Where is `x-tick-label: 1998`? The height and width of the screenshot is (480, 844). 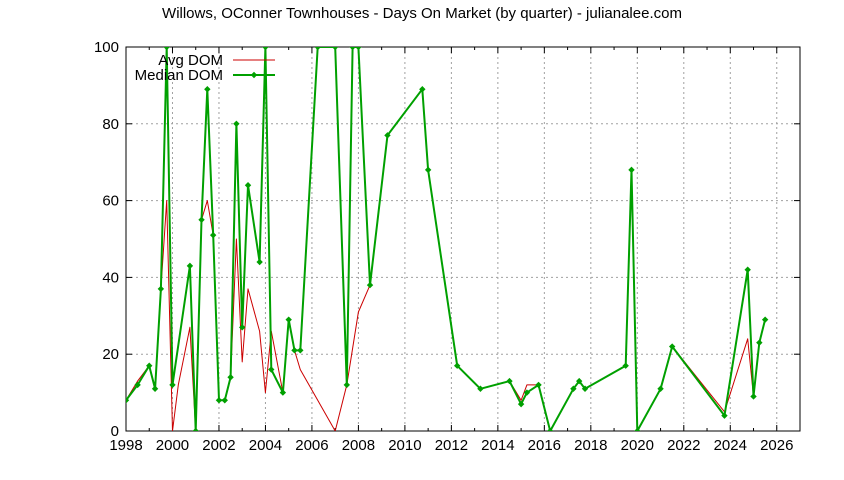 x-tick-label: 1998 is located at coordinates (125, 445).